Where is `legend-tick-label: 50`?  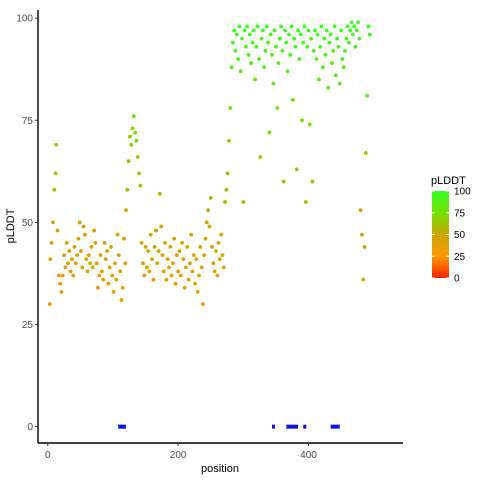
legend-tick-label: 50 is located at coordinates (460, 235).